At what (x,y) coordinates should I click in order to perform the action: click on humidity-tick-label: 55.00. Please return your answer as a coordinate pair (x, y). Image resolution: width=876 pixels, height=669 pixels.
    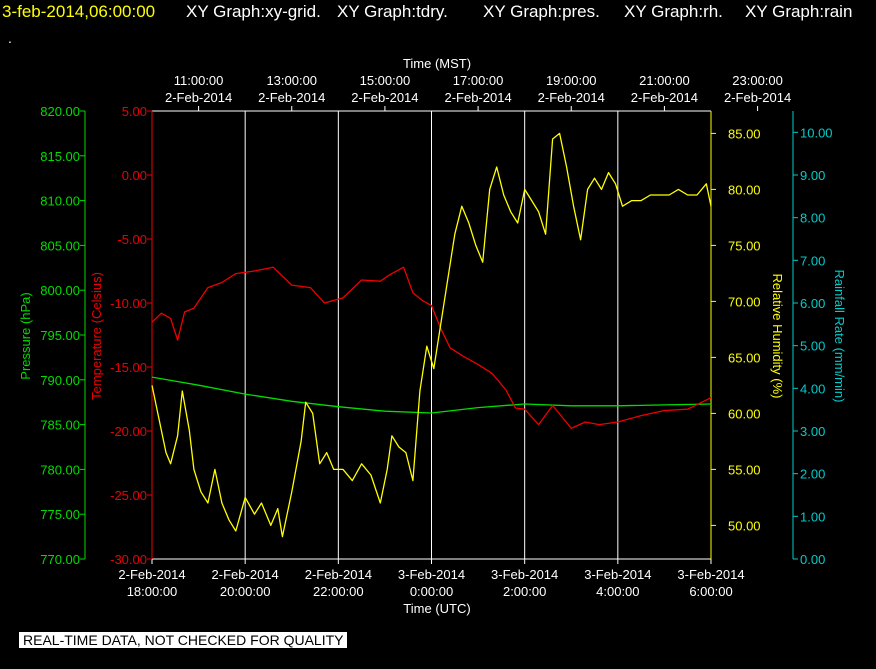
    Looking at the image, I should click on (744, 469).